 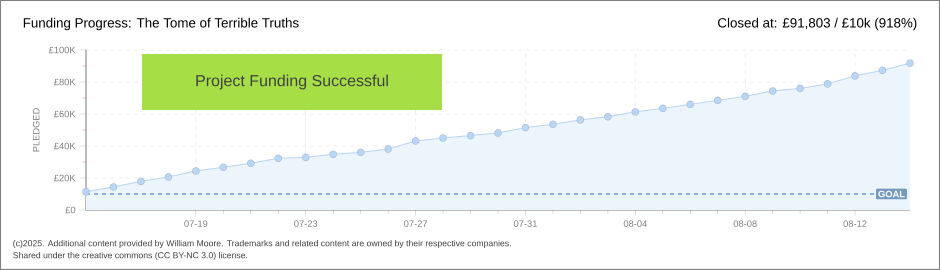 What do you see at coordinates (745, 223) in the screenshot?
I see `x-tick-label: 08-08` at bounding box center [745, 223].